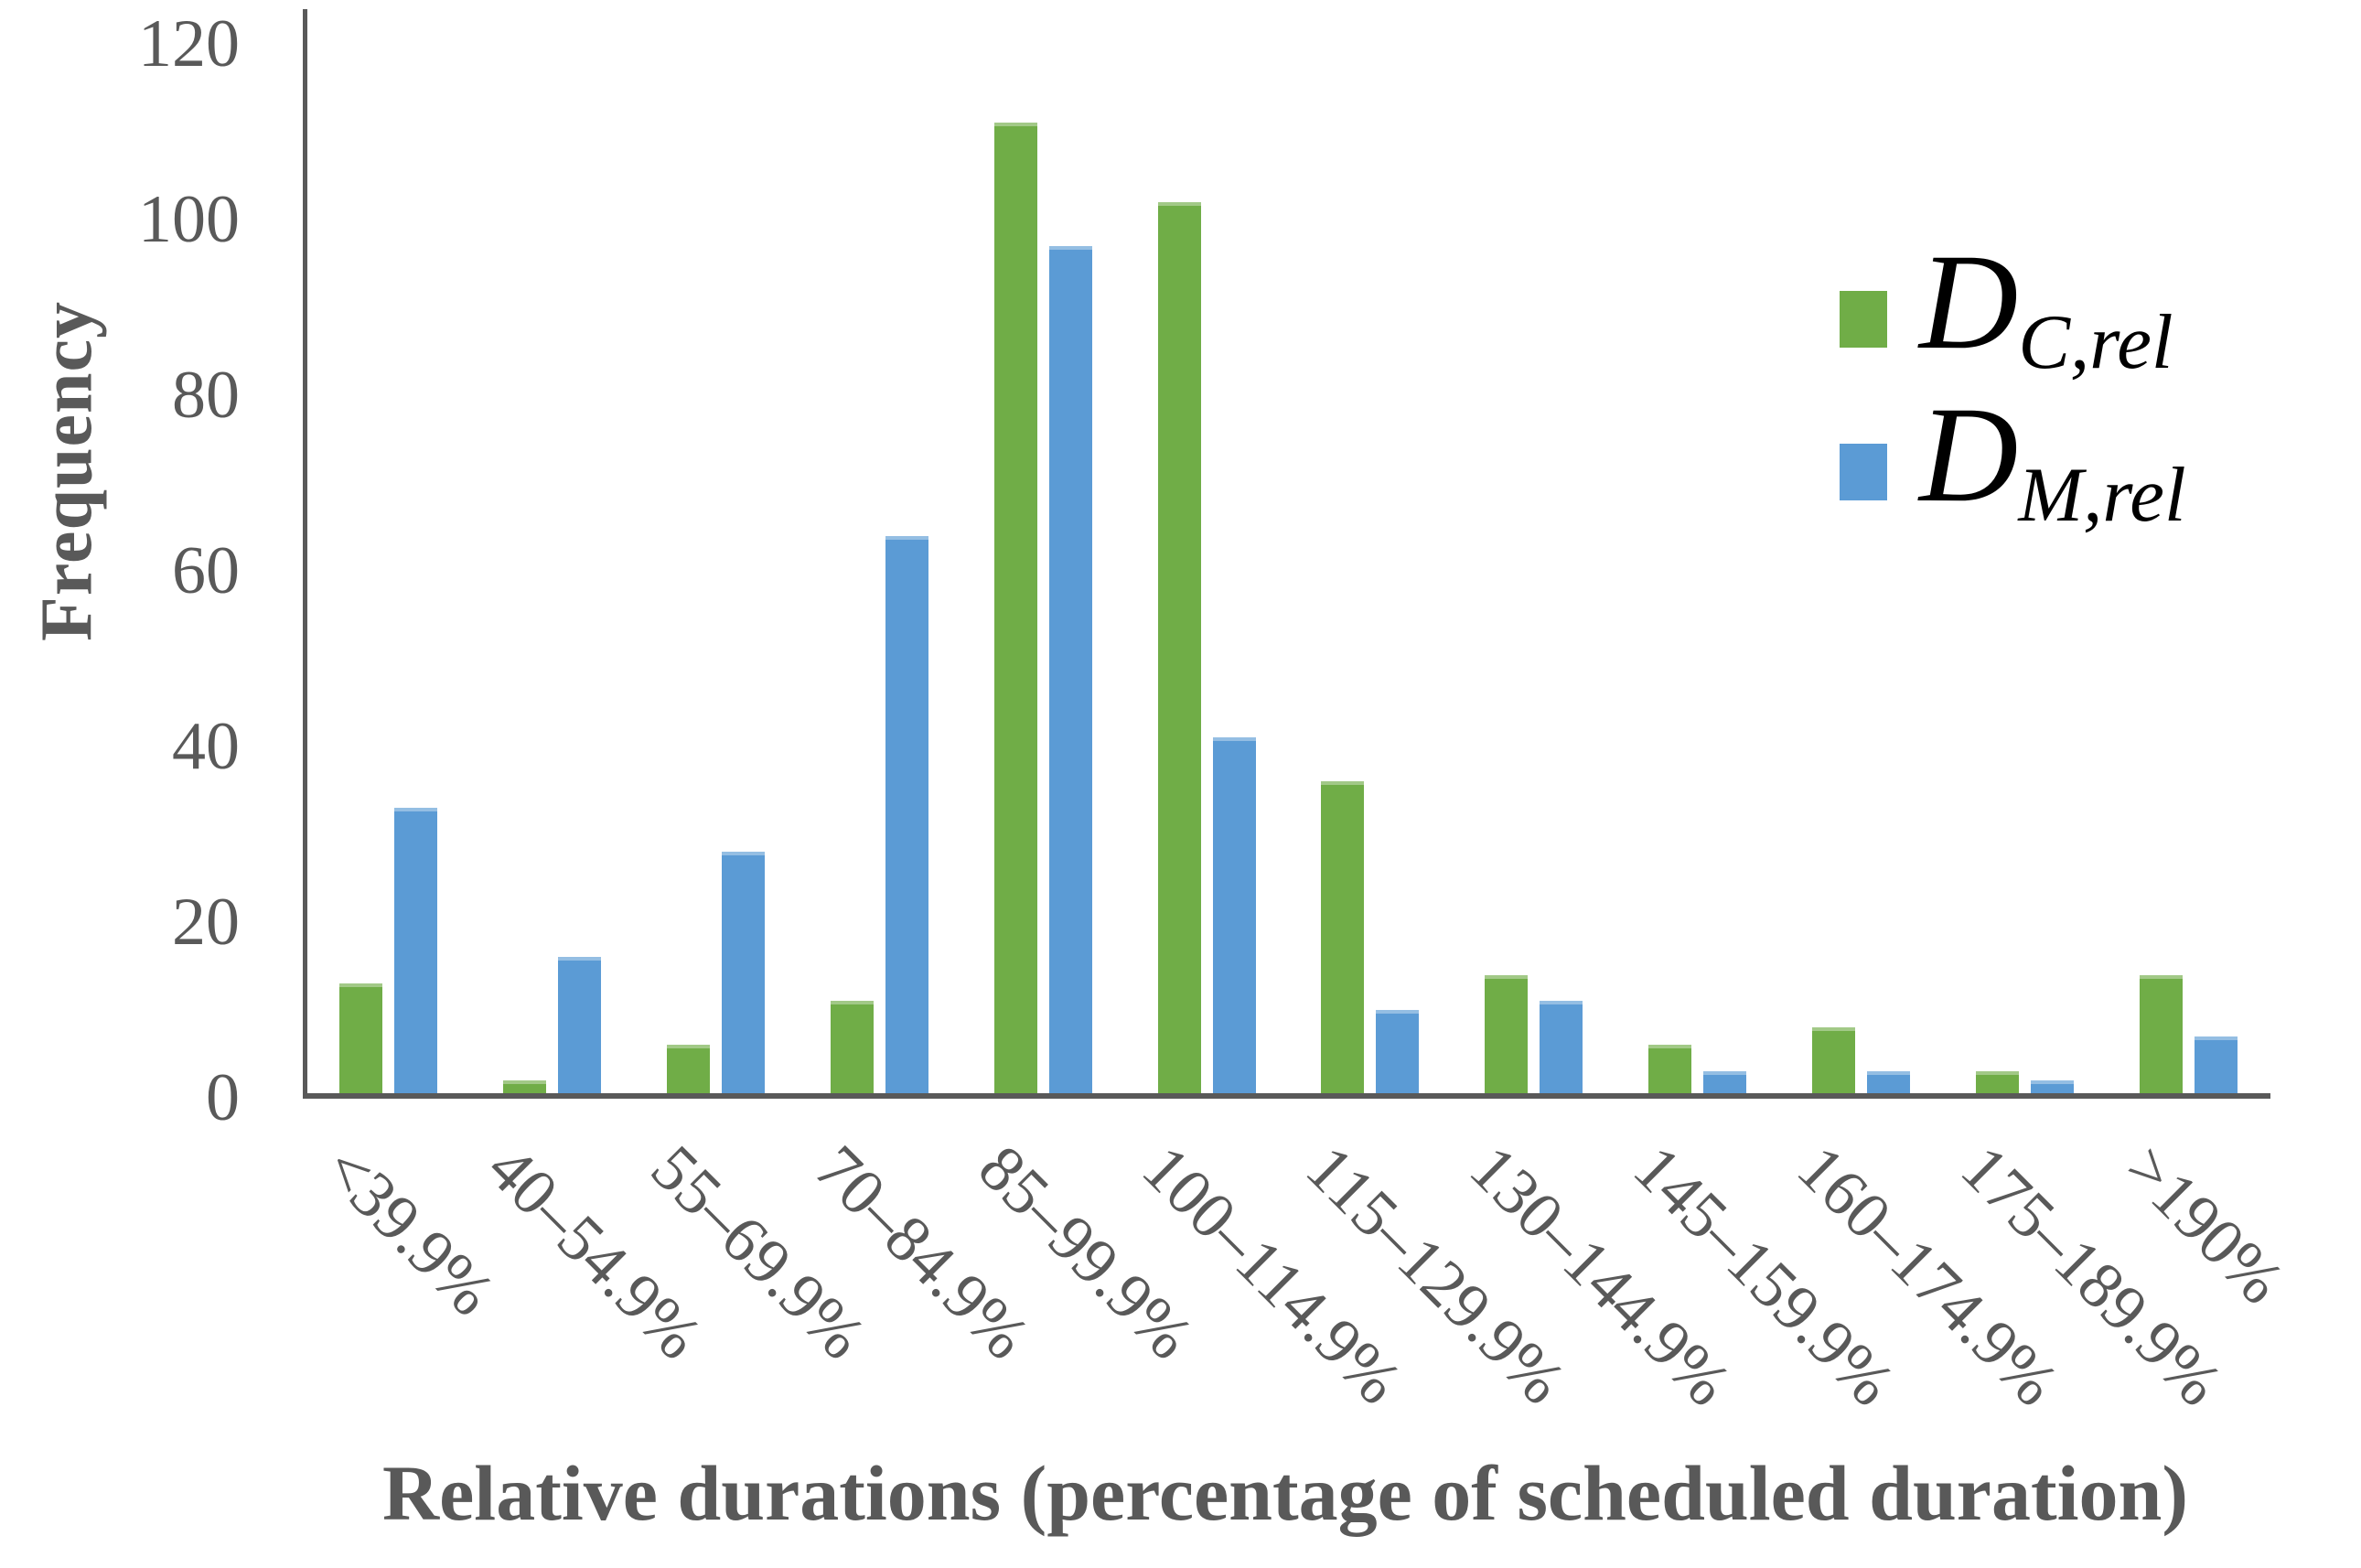  What do you see at coordinates (206, 922) in the screenshot?
I see `y-tick-label-20: 20` at bounding box center [206, 922].